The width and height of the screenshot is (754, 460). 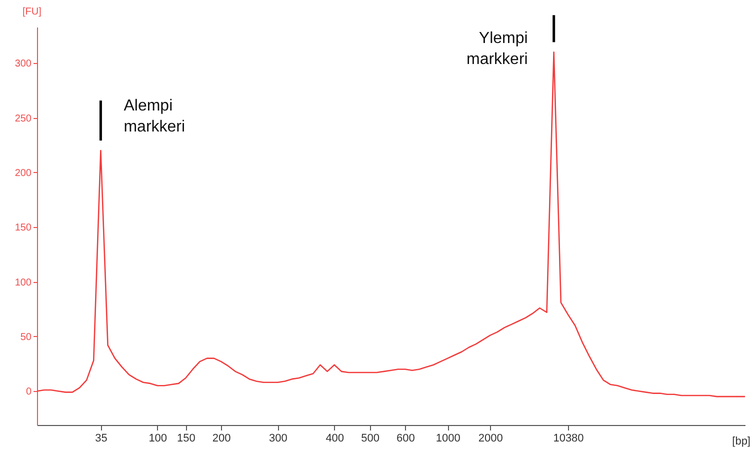 I want to click on x-tick-label: 400, so click(x=335, y=438).